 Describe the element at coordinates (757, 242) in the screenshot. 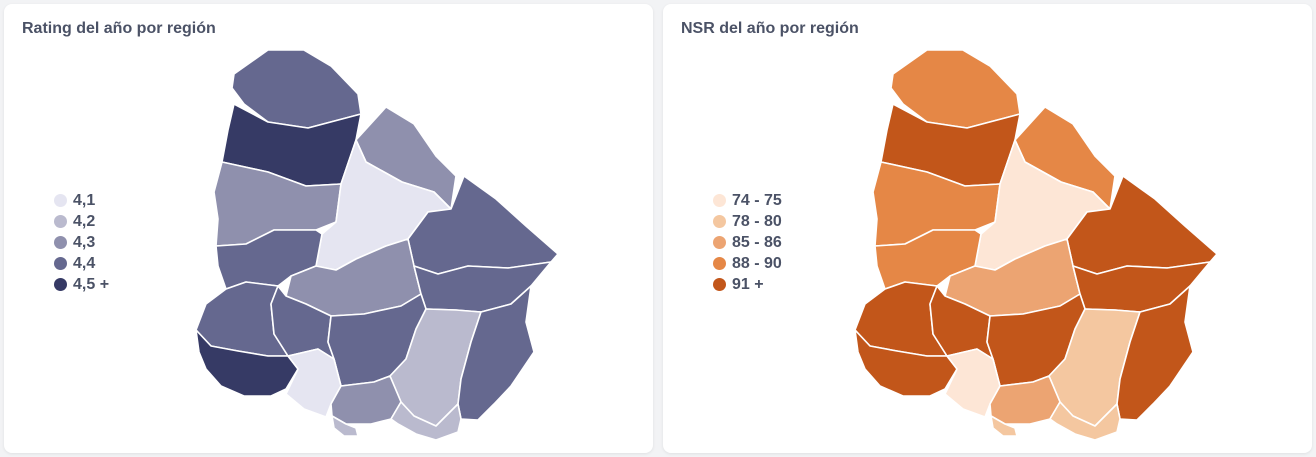

I see `legend-label: 85 - 86` at that location.